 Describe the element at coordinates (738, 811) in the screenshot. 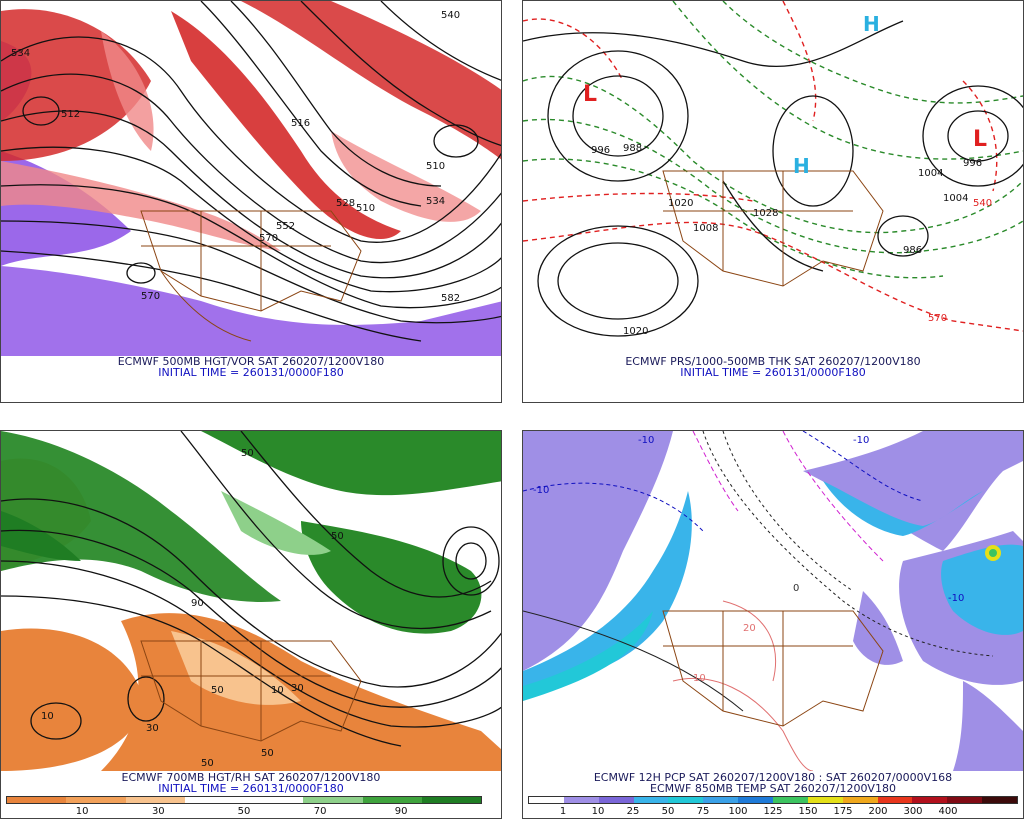

I see `colorbar-tick: 100` at that location.